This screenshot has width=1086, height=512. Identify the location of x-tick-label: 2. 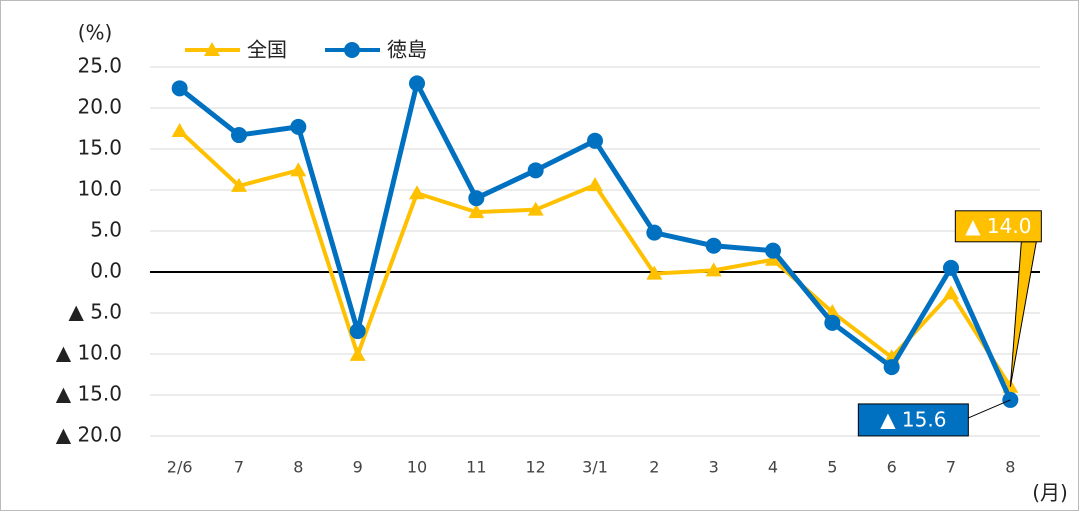
(654, 467).